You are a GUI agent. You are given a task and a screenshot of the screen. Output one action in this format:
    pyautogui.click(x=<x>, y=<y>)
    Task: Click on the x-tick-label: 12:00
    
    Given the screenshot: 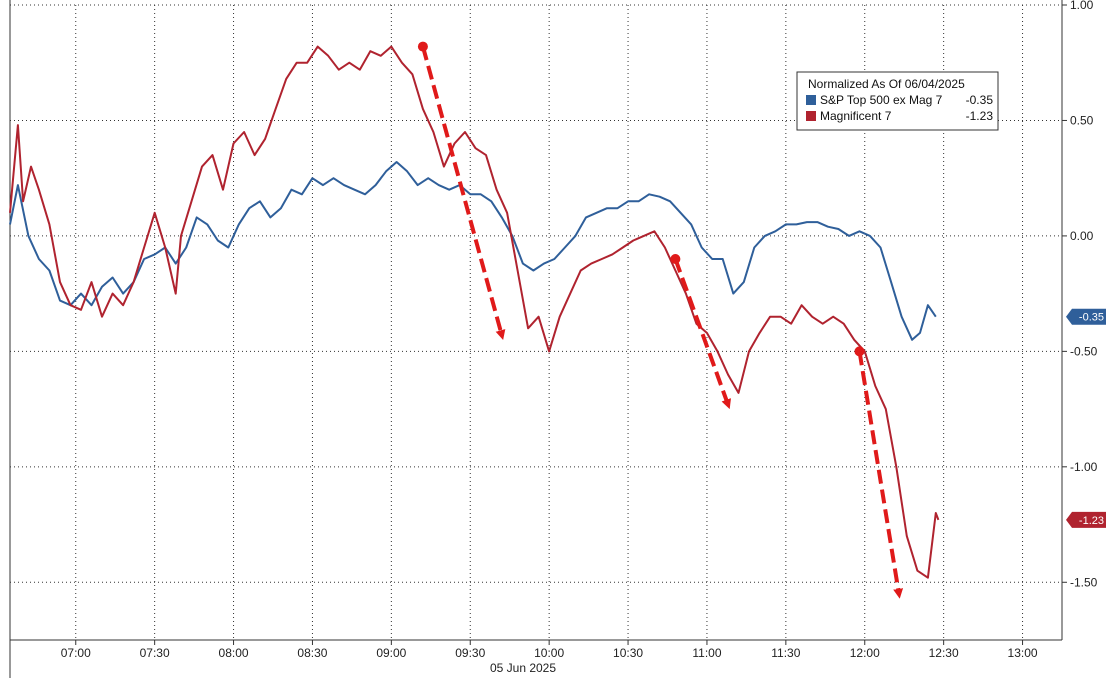 What is the action you would take?
    pyautogui.click(x=865, y=653)
    